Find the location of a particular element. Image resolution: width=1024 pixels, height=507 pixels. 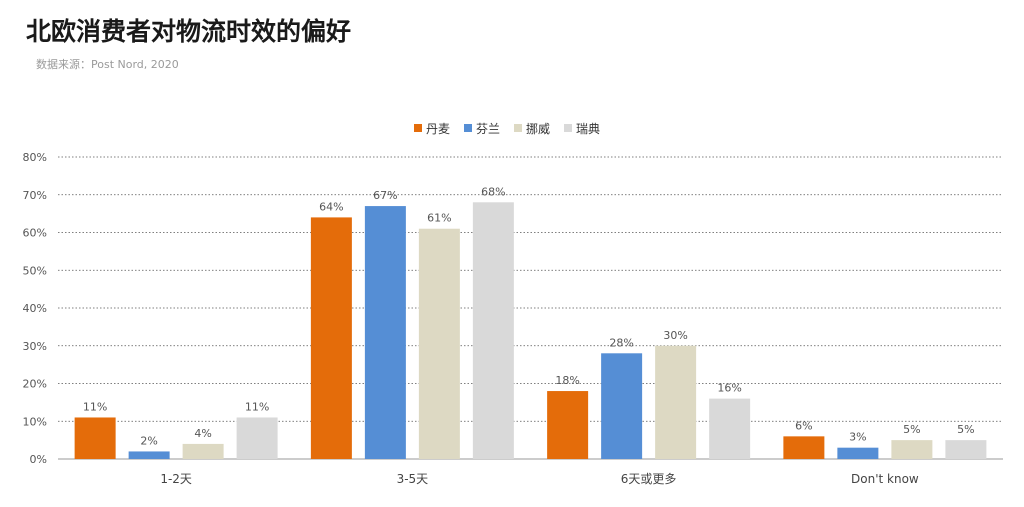

x-axis: 1-2天 3-5天 6天或更多 Don't know is located at coordinates (539, 479).